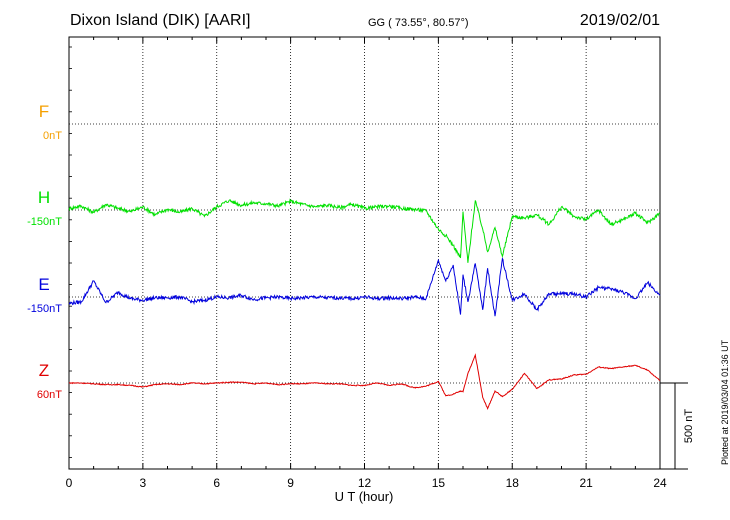 The image size is (730, 520). I want to click on series-line-e, so click(364, 287).